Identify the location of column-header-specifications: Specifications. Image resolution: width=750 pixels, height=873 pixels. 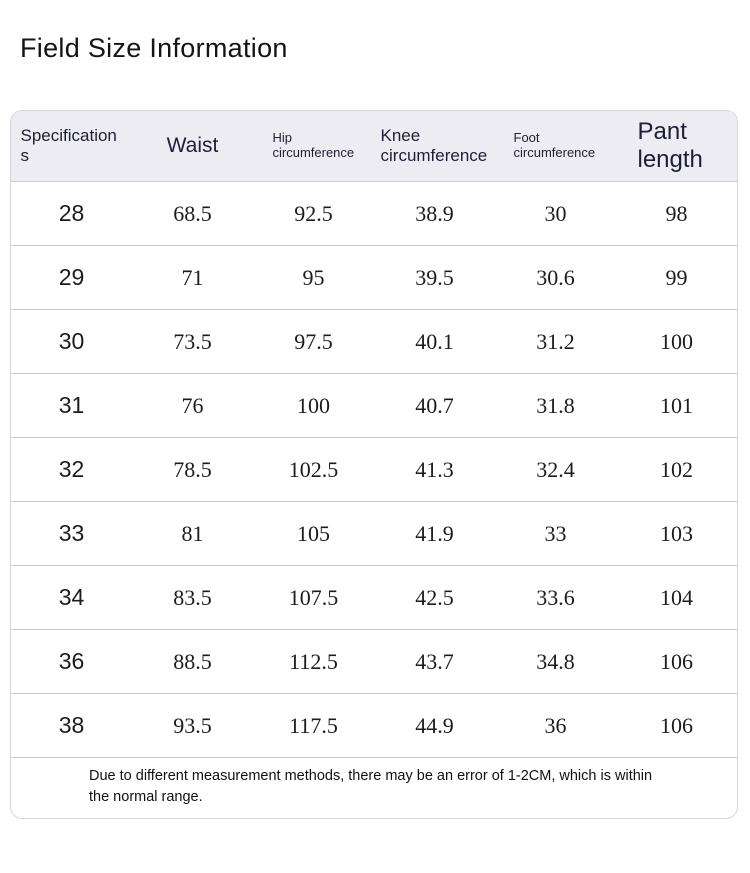
(71, 146).